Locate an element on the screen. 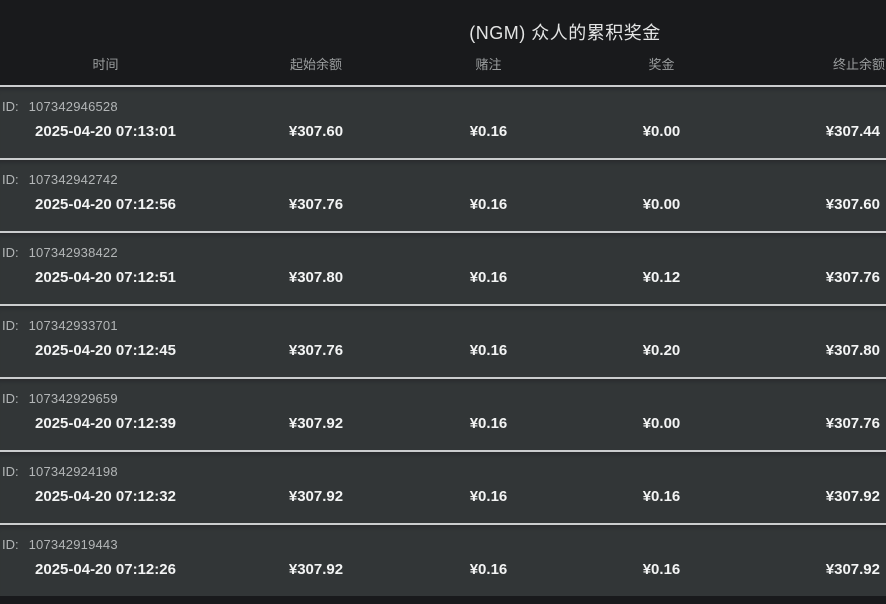 The width and height of the screenshot is (886, 604). row-end-balance: ¥307.60 is located at coordinates (852, 204).